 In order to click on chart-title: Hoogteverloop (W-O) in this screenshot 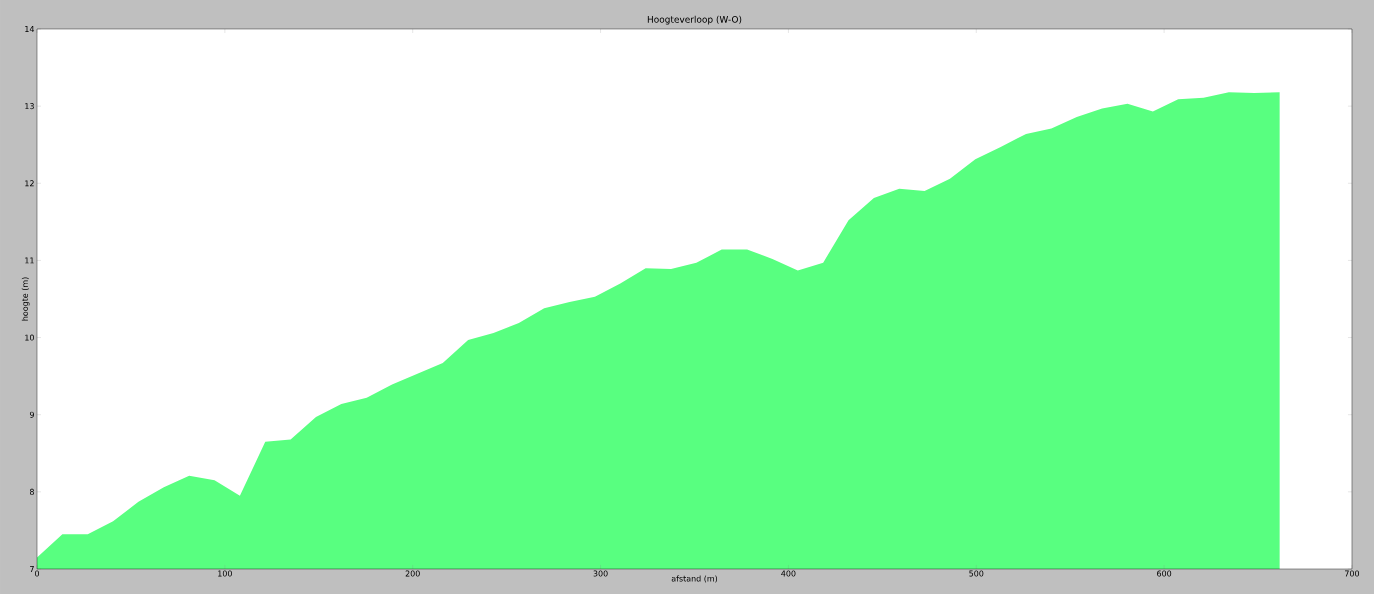, I will do `click(694, 20)`.